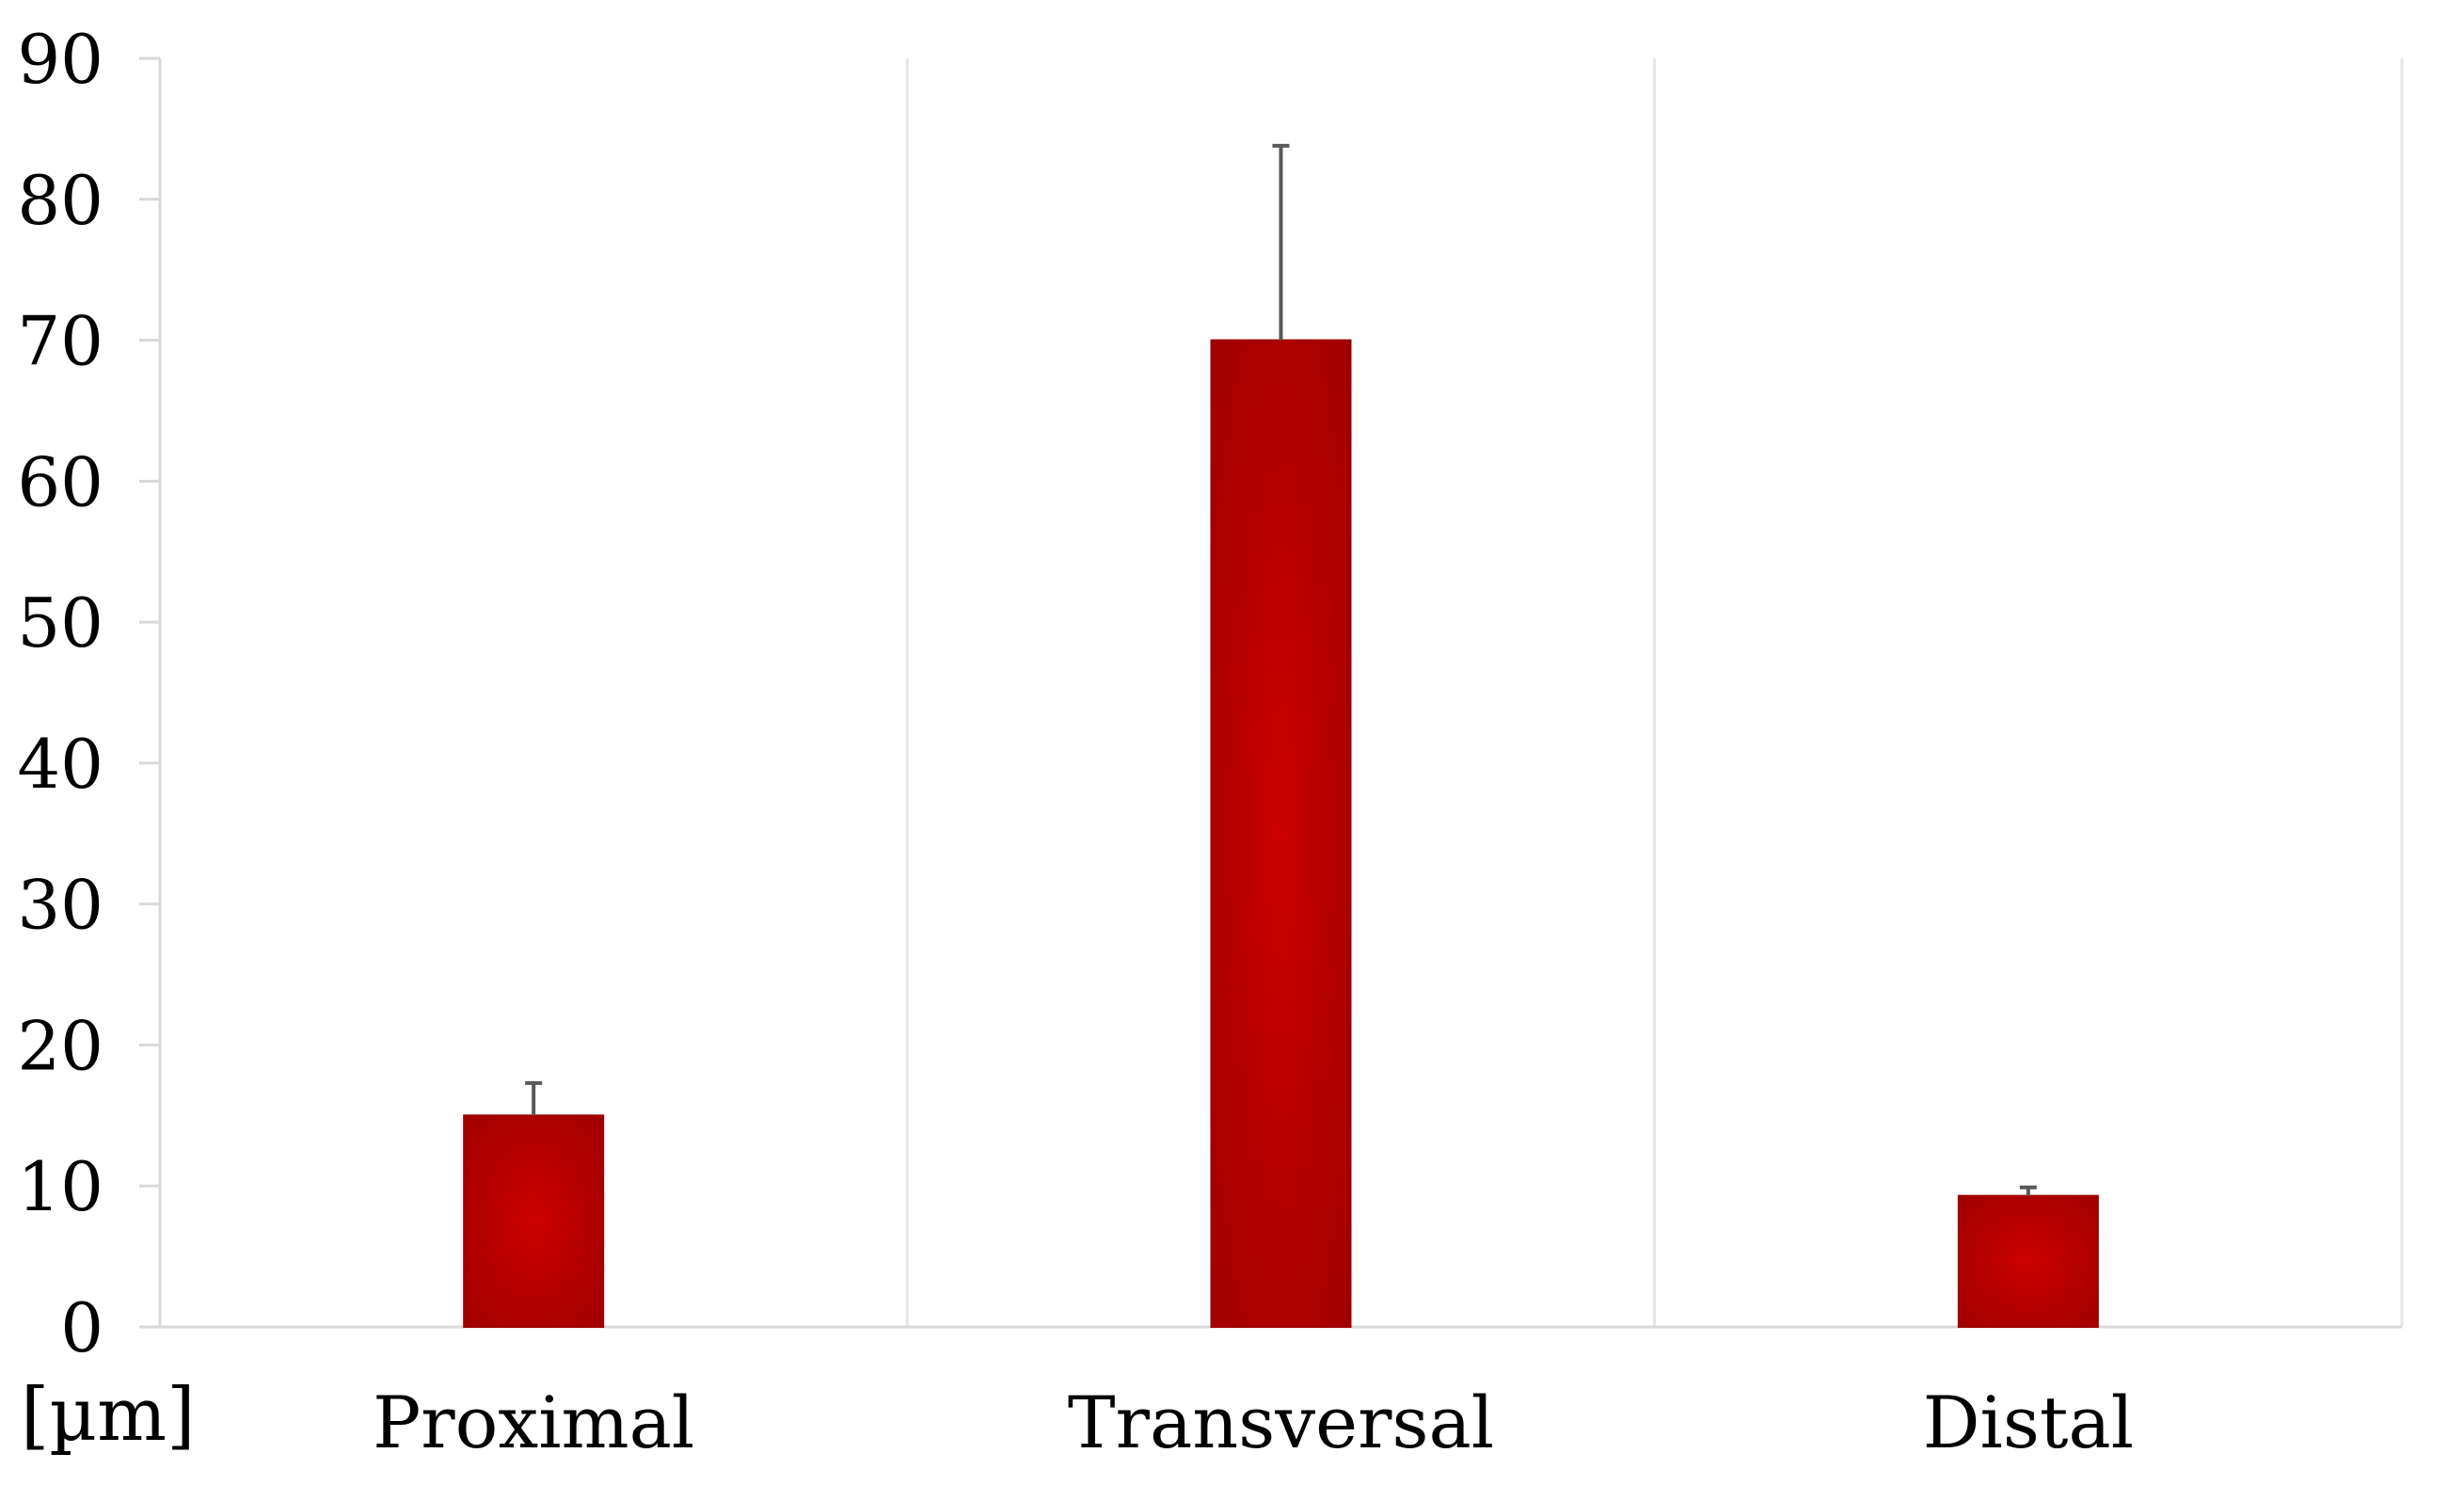 This screenshot has height=1485, width=2464. What do you see at coordinates (60, 905) in the screenshot?
I see `y-tick-label: 30` at bounding box center [60, 905].